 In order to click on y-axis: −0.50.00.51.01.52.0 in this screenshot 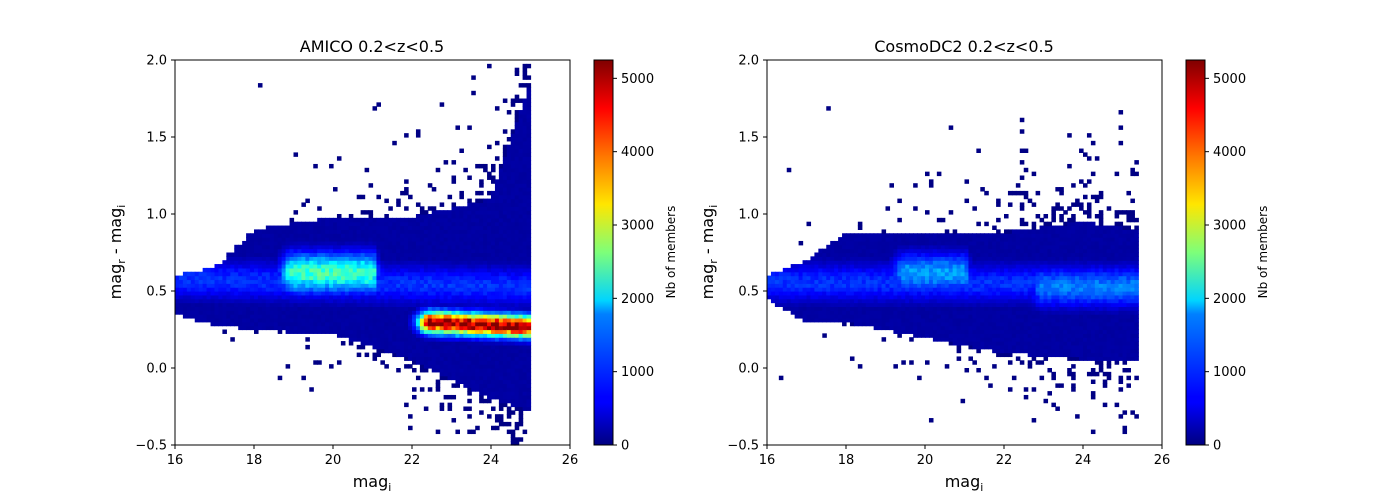, I will do `click(155, 254)`.